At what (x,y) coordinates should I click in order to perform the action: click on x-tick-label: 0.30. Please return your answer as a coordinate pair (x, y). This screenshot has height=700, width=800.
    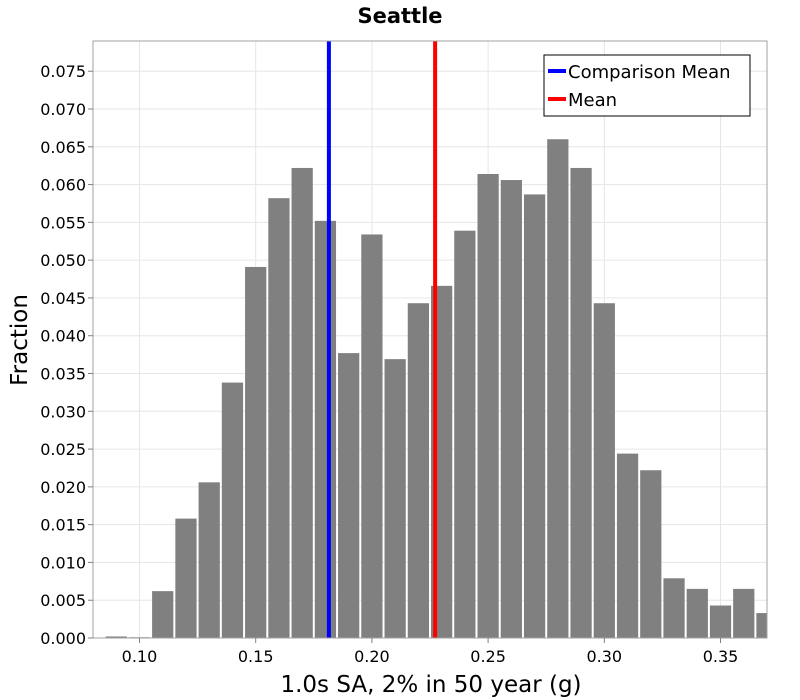
    Looking at the image, I should click on (604, 656).